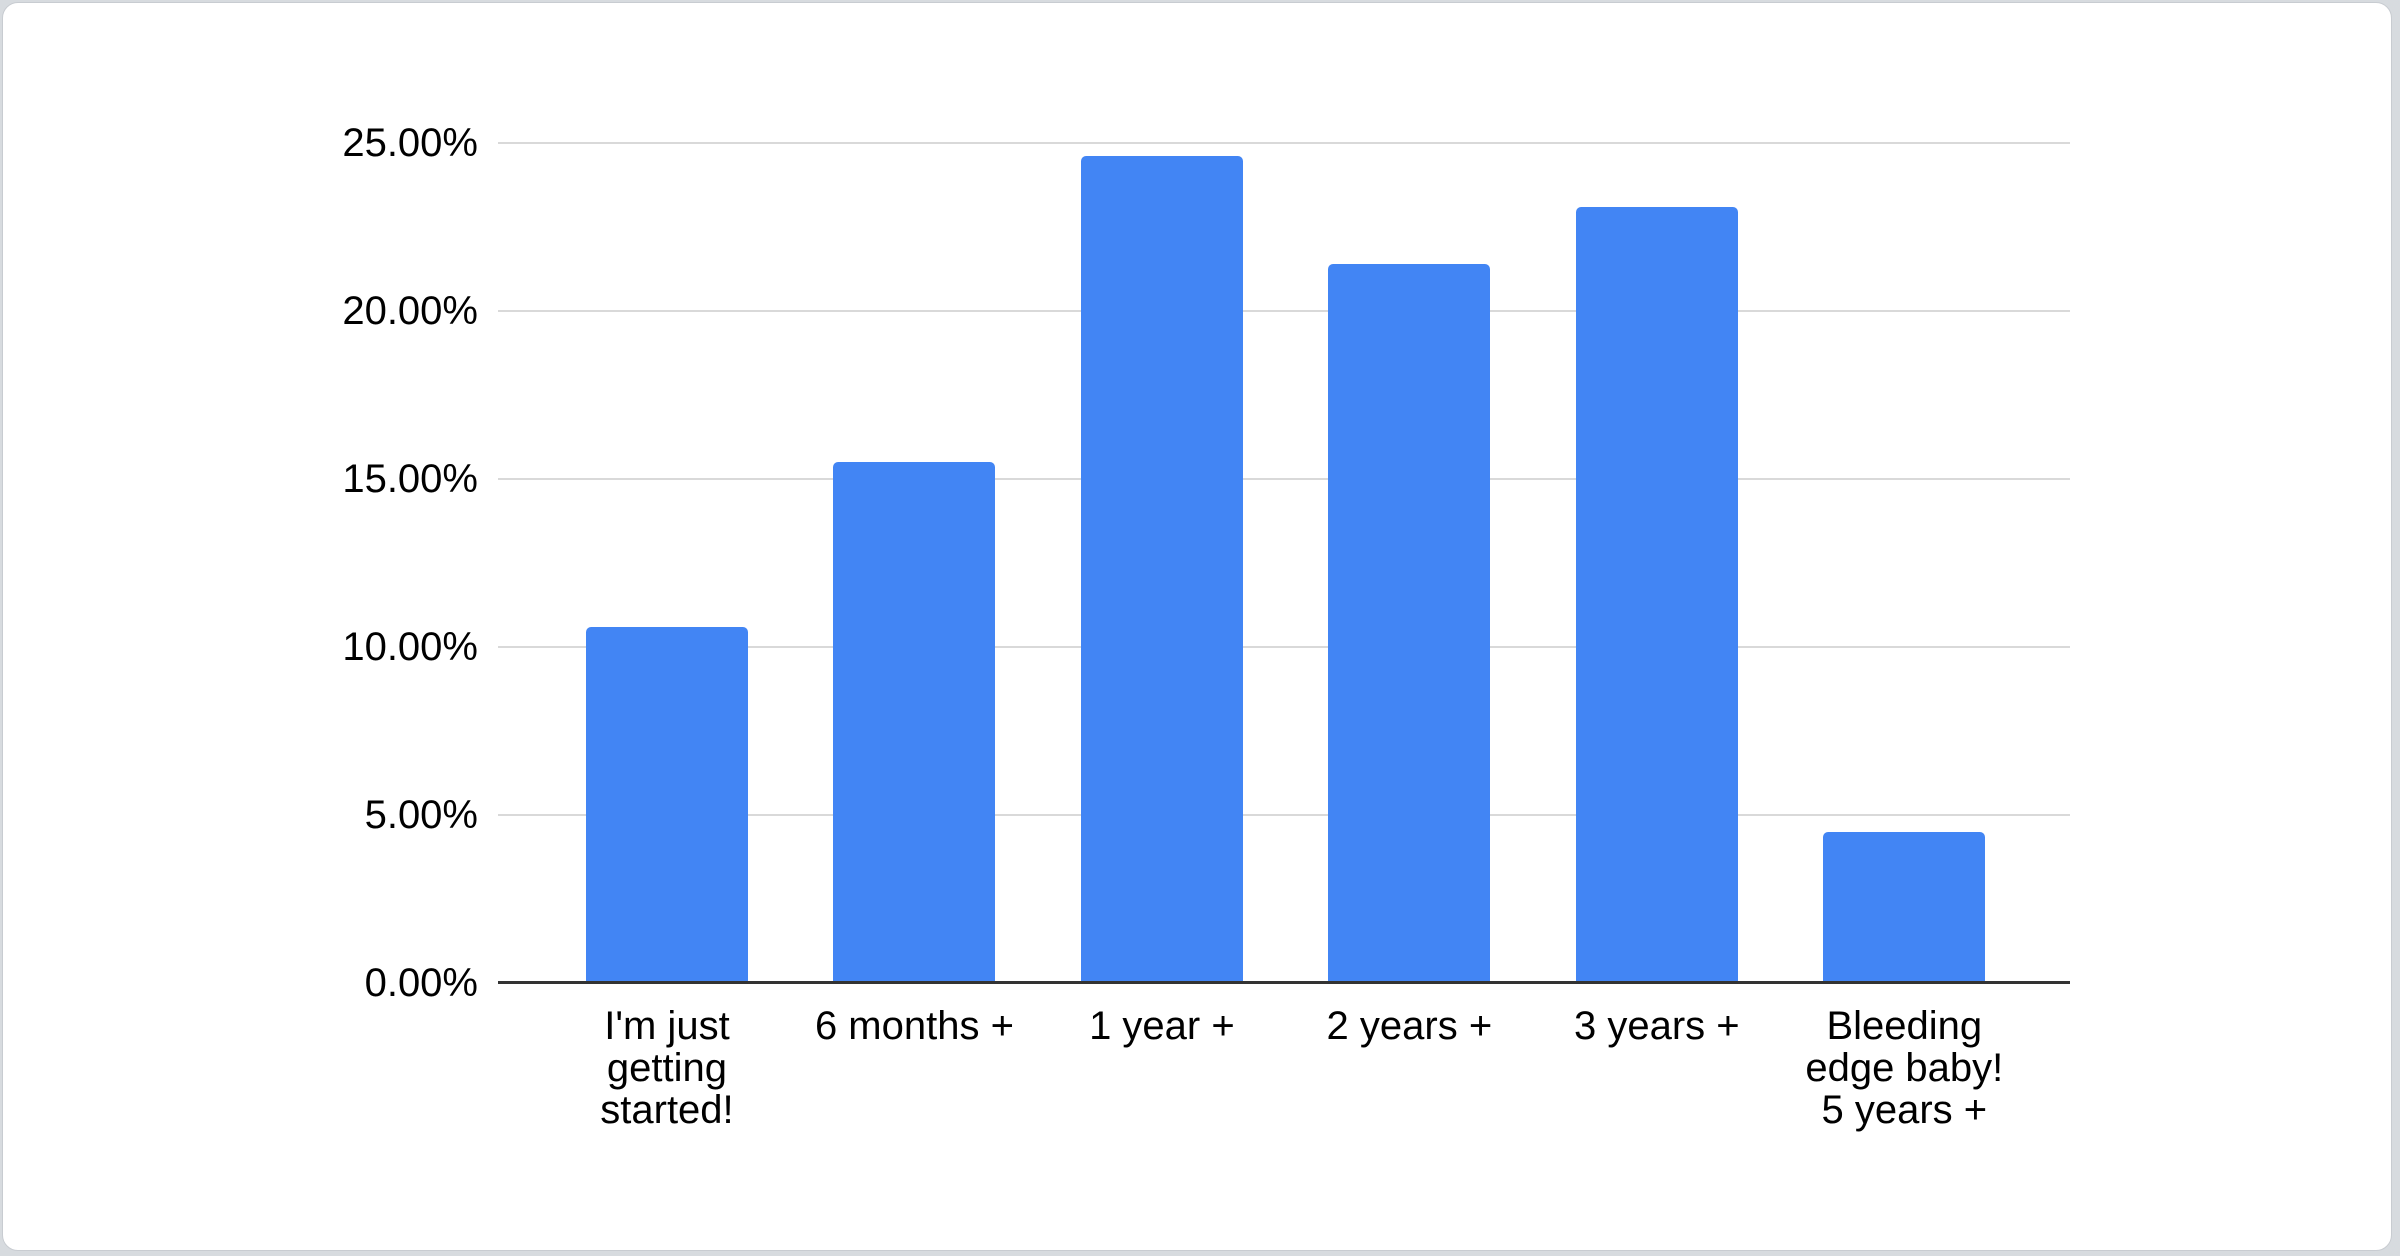  What do you see at coordinates (1904, 1068) in the screenshot?
I see `x-axis-category-label: Bleeding edge baby! 5 years +` at bounding box center [1904, 1068].